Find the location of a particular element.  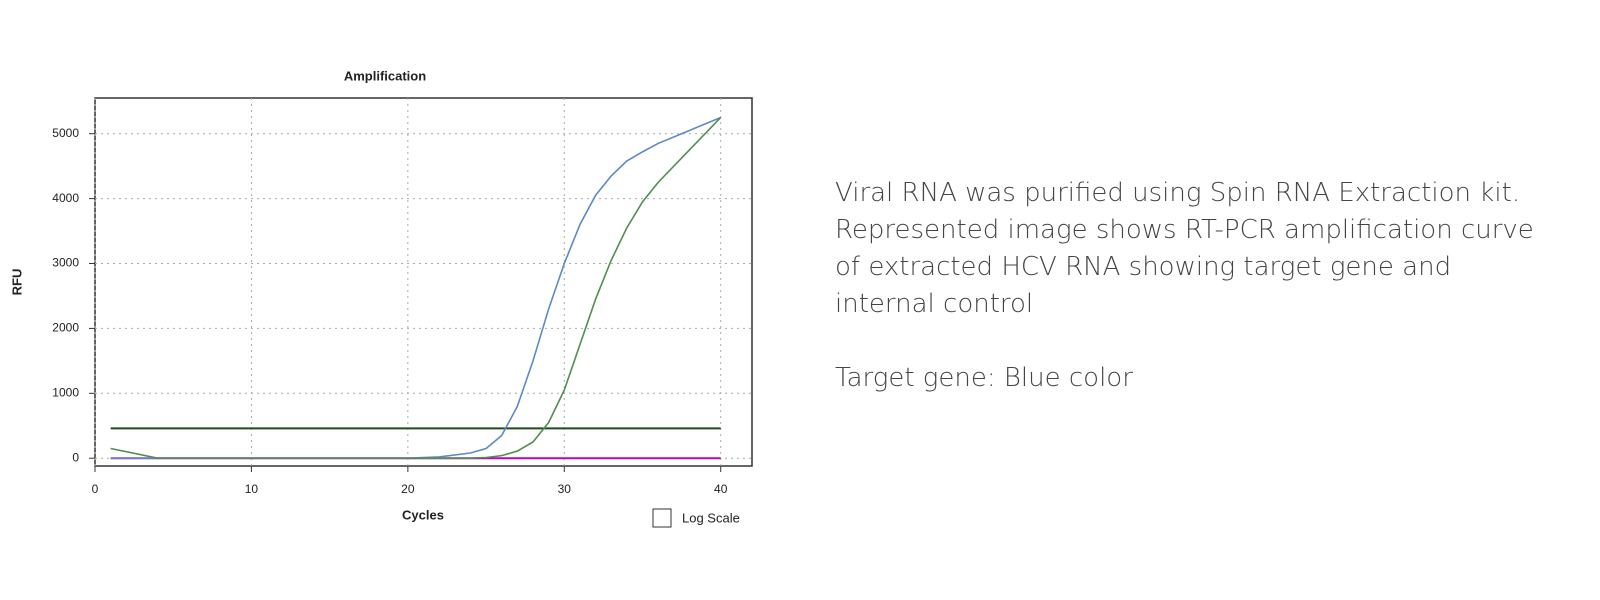

y-tick-label: 1000 is located at coordinates (65, 392).